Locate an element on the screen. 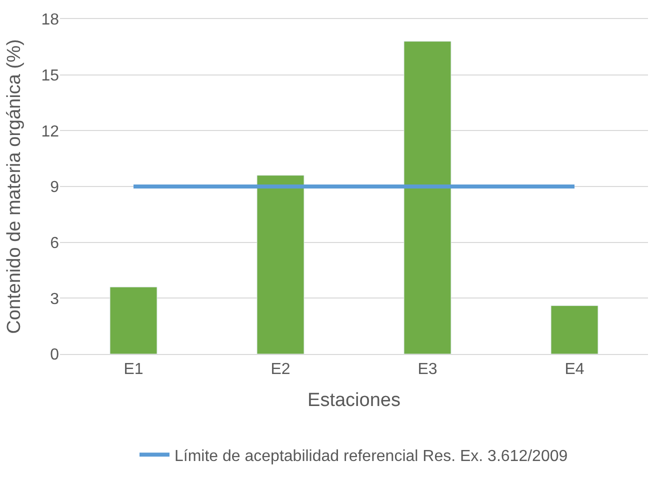  y-tick-label: 15 is located at coordinates (50, 75).